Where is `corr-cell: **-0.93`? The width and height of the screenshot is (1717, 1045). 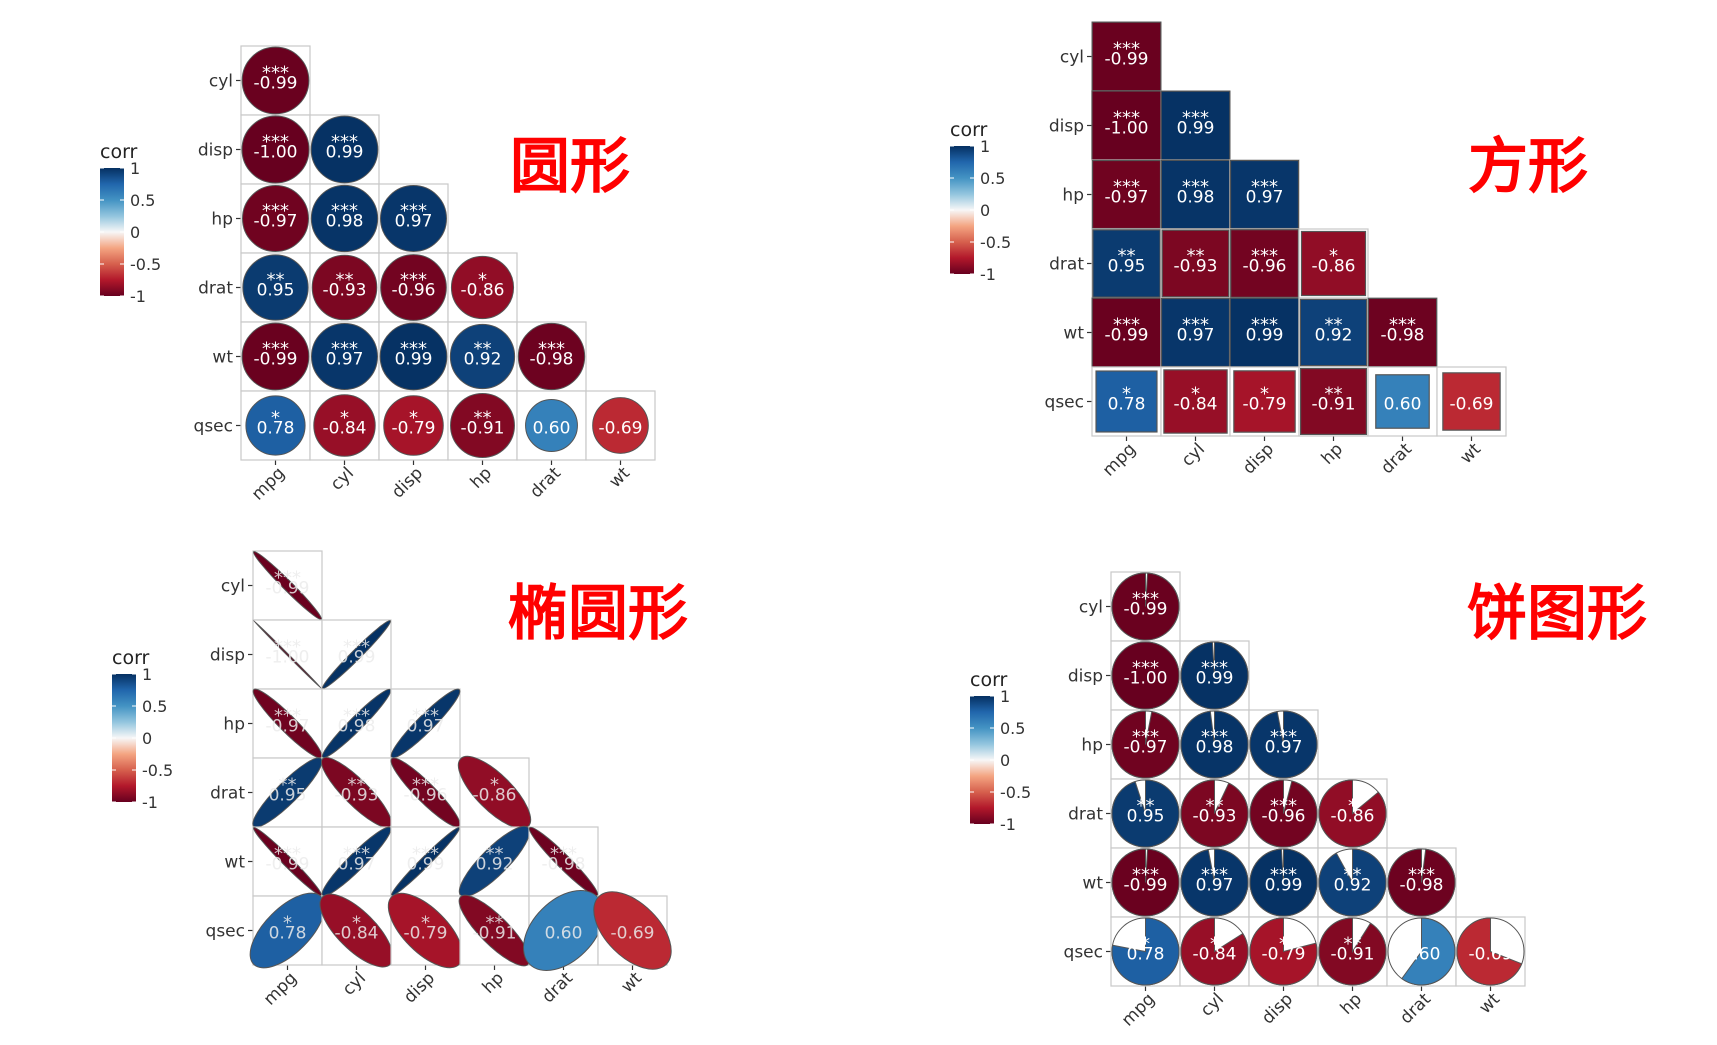 corr-cell: **-0.93 is located at coordinates (1195, 263).